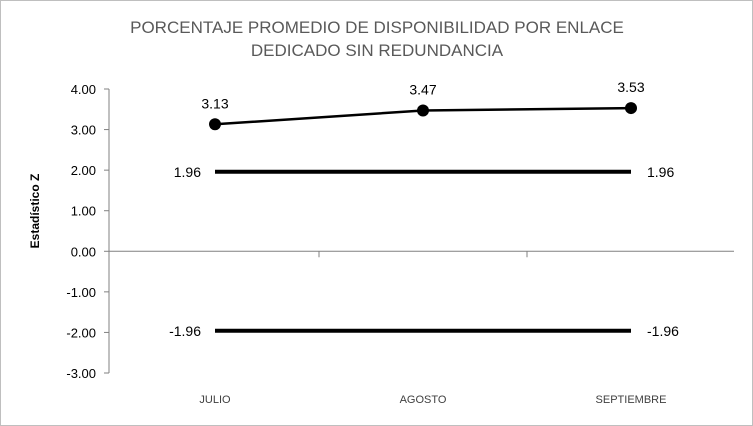 The height and width of the screenshot is (426, 753). Describe the element at coordinates (81, 292) in the screenshot. I see `y-tick-label: -1.00` at that location.